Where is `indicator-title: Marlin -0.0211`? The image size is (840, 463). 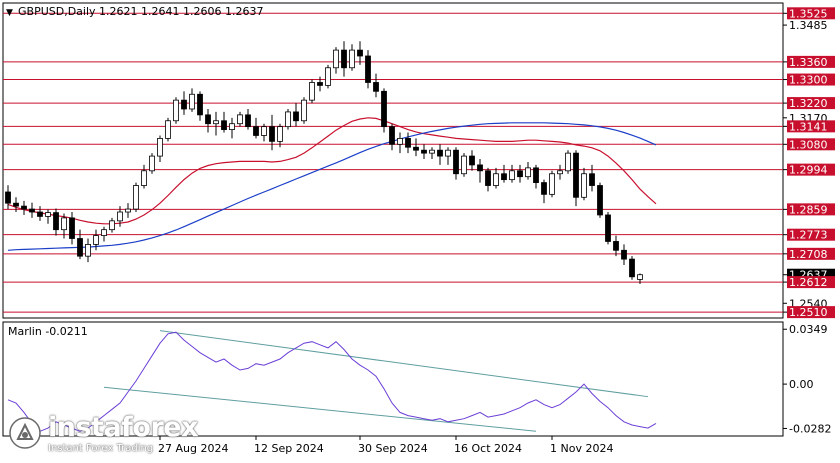 indicator-title: Marlin -0.0211 is located at coordinates (48, 331).